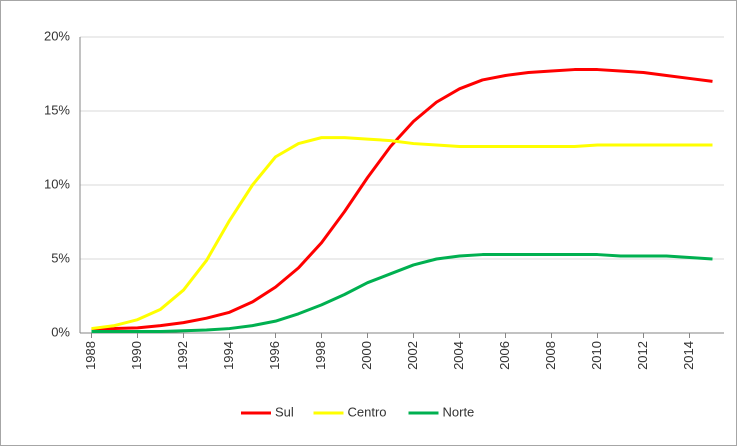 This screenshot has width=737, height=446. Describe the element at coordinates (57, 109) in the screenshot. I see `y-tick-label: 15%` at that location.